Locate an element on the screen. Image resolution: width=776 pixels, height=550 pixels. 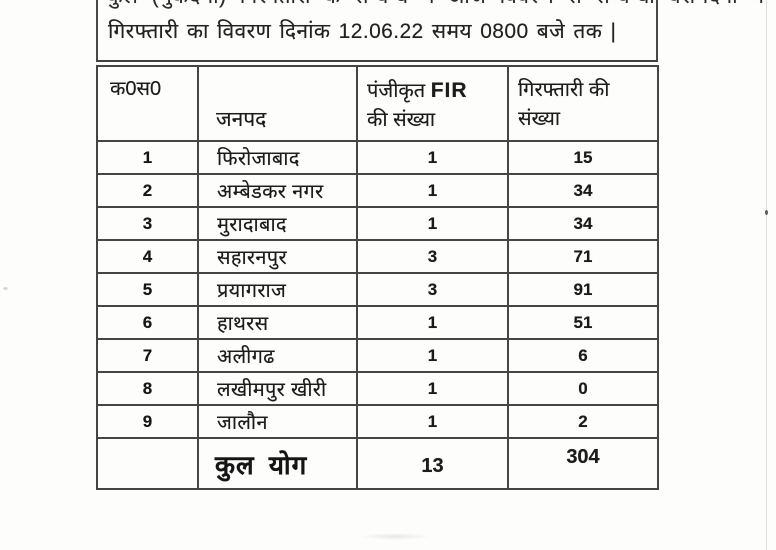
cell-district: लखीमपुर खीरी is located at coordinates (277, 388).